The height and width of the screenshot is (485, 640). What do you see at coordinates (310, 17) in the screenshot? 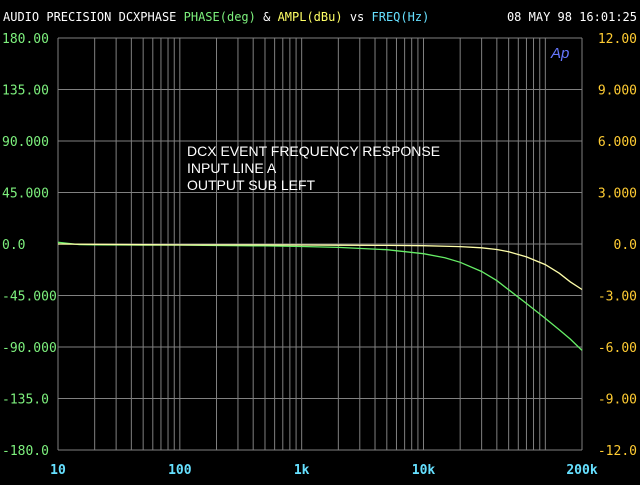
I see `header-ampl-label: AMPL(dBu)` at bounding box center [310, 17].